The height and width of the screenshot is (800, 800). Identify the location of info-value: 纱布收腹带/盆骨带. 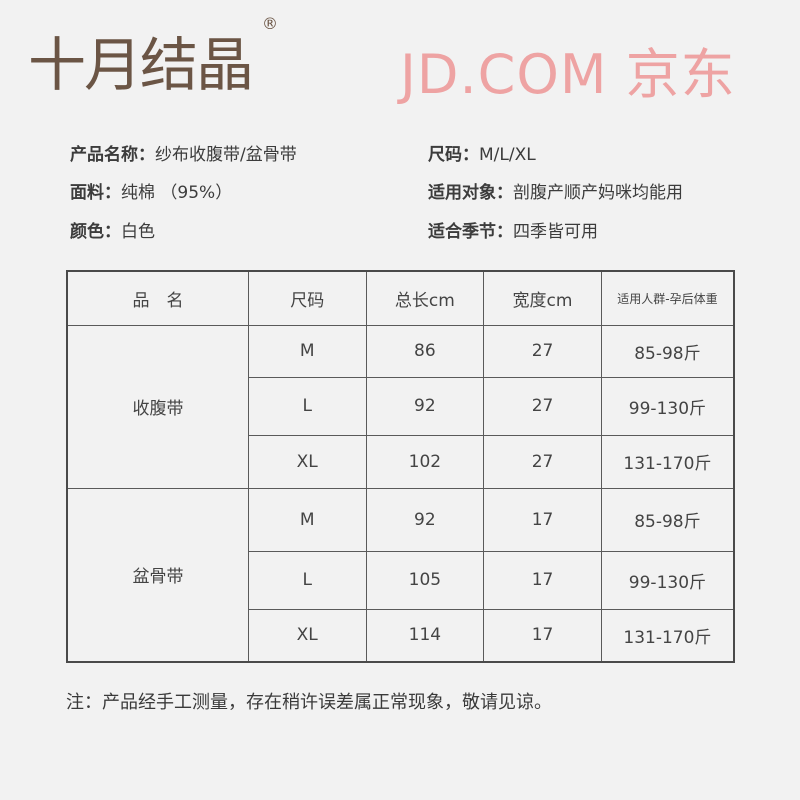
(226, 155).